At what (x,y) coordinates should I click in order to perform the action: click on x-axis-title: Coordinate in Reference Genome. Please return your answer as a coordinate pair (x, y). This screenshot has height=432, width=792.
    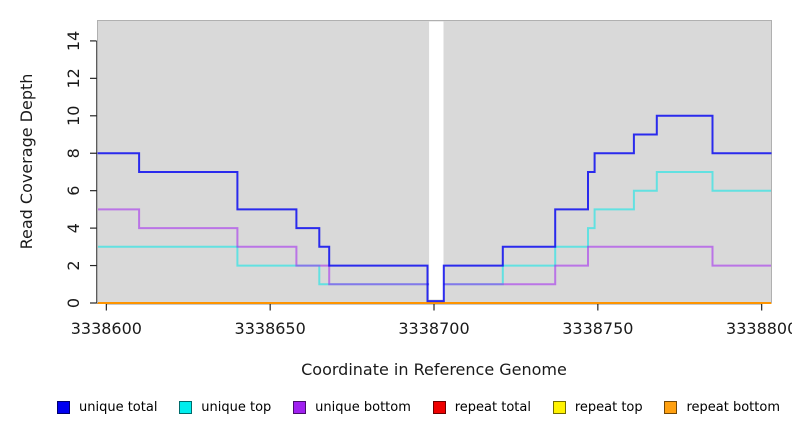
    Looking at the image, I should click on (434, 369).